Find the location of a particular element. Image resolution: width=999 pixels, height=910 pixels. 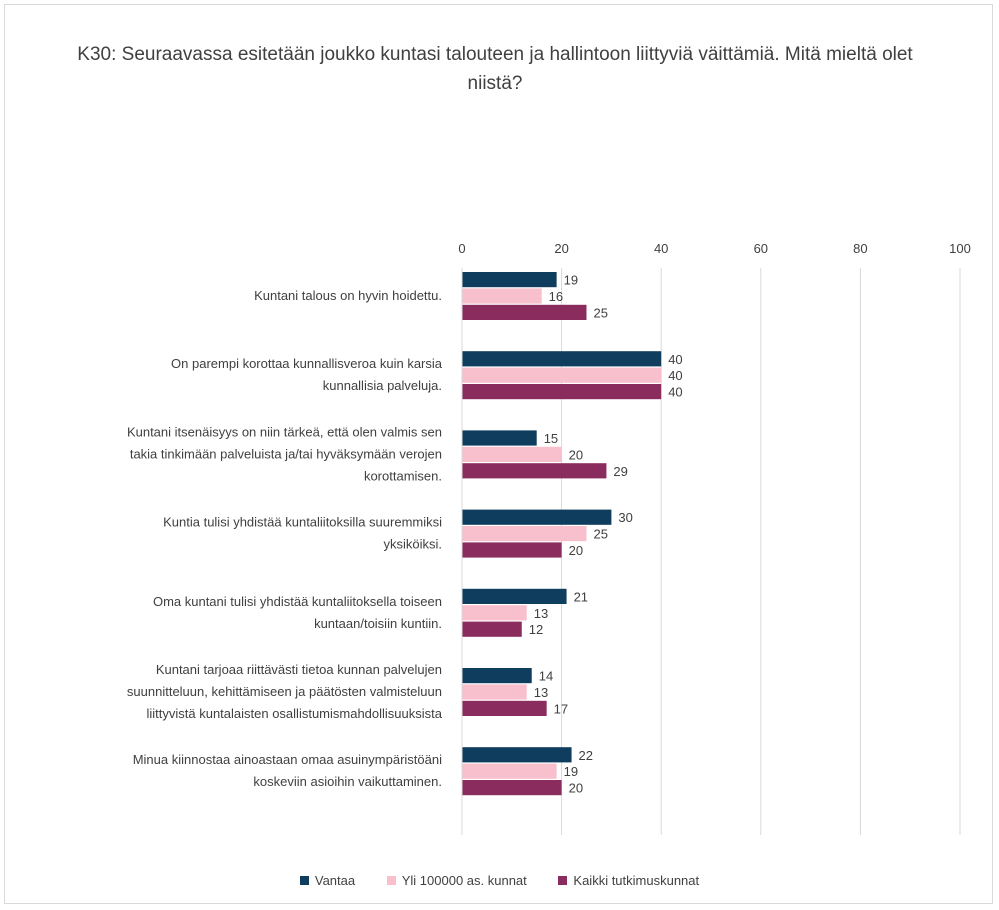

category-label: koskeviin asioihin vaikuttaminen. is located at coordinates (347, 781).